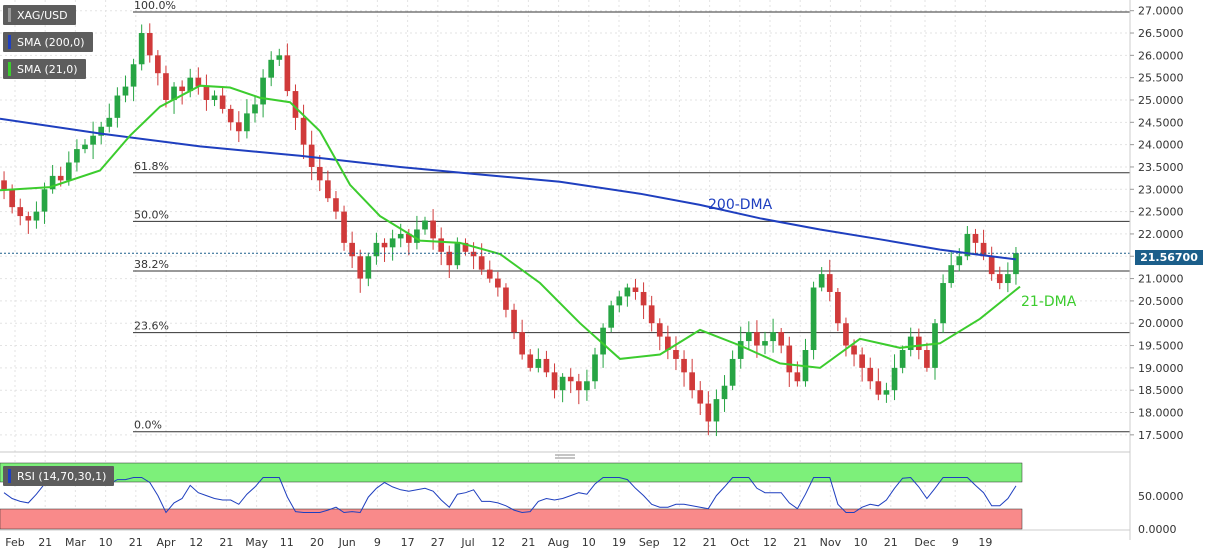 Image resolution: width=1207 pixels, height=555 pixels. Describe the element at coordinates (649, 542) in the screenshot. I see `time-tick-label: Sep` at that location.